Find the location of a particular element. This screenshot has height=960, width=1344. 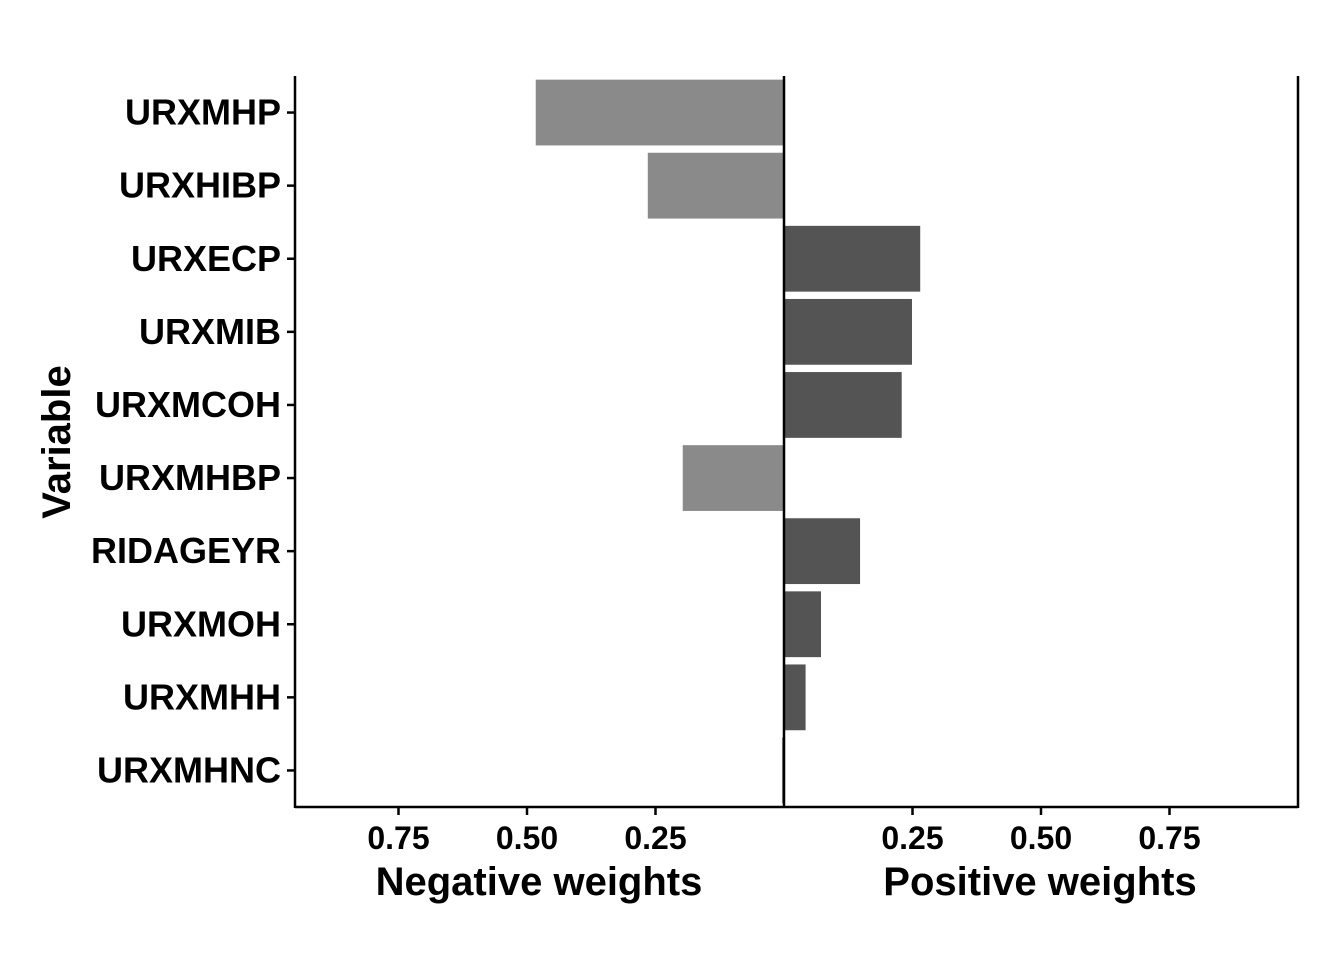

y-tick-label: URXMOH is located at coordinates (201, 623).